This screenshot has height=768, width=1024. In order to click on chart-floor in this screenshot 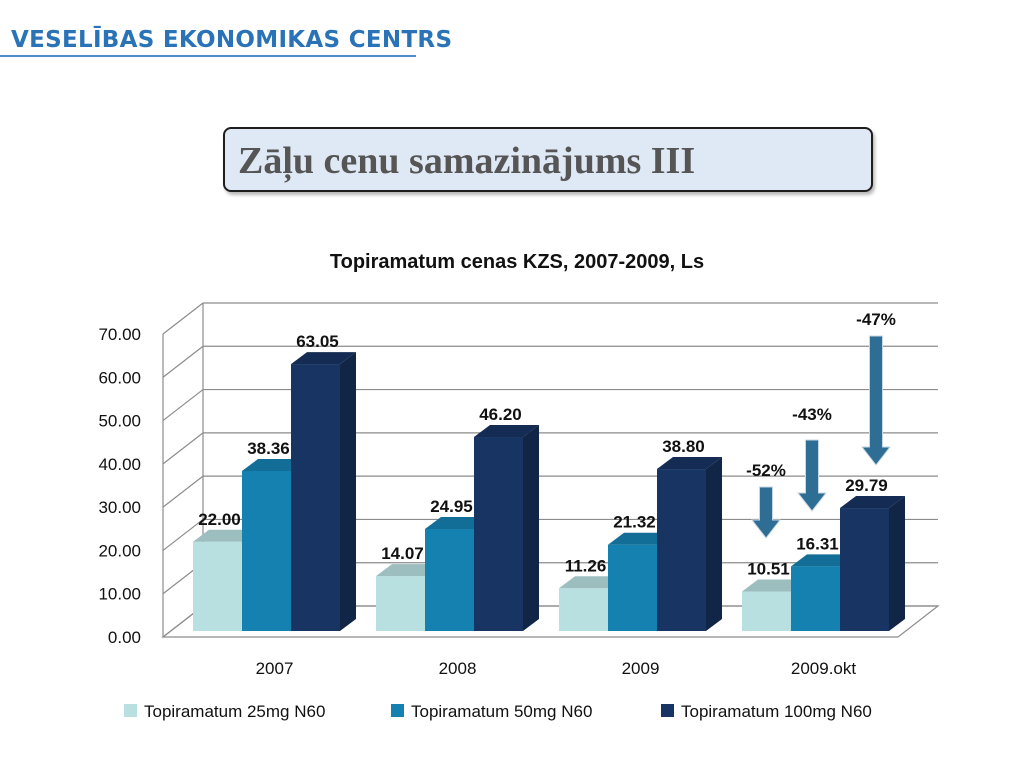, I will do `click(550, 621)`.